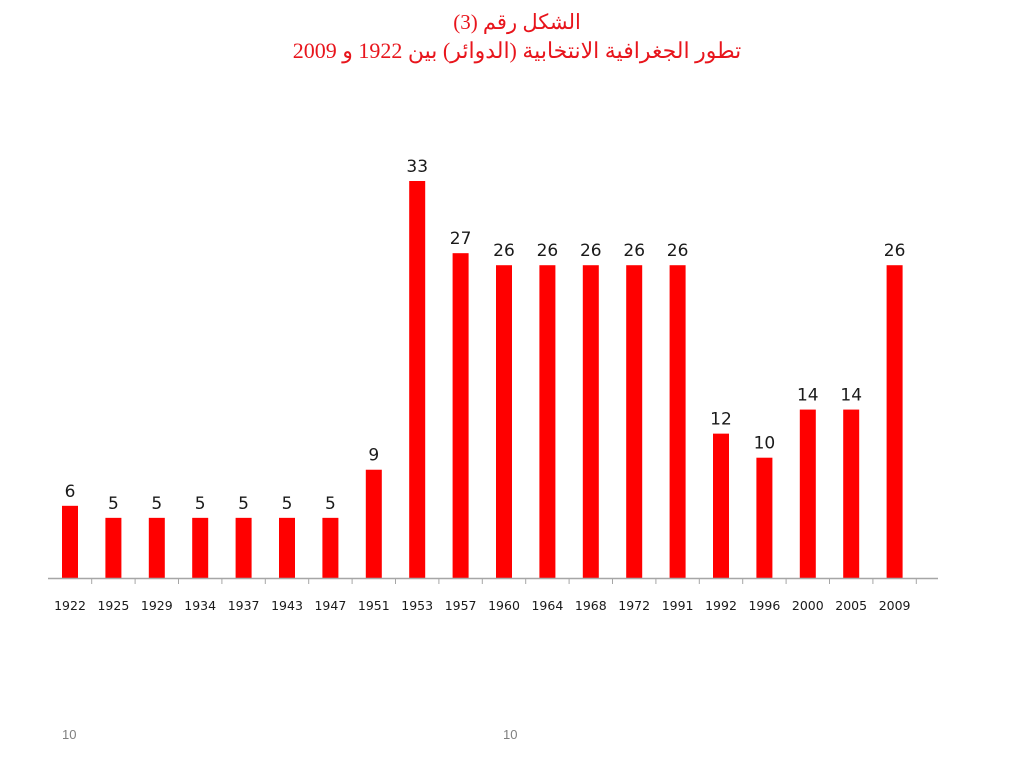  I want to click on figure-number: الشكل رقم (3), so click(517, 22).